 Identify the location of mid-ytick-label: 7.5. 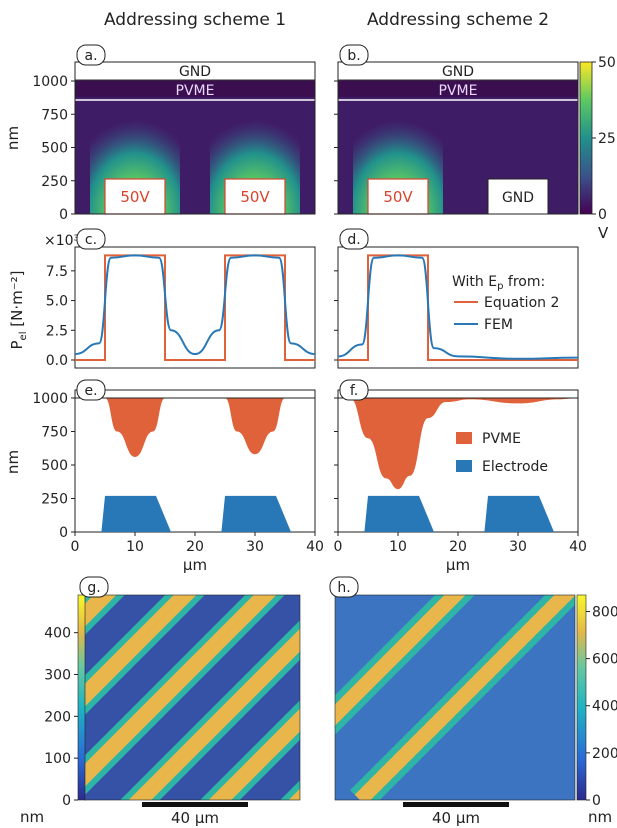
(57, 272).